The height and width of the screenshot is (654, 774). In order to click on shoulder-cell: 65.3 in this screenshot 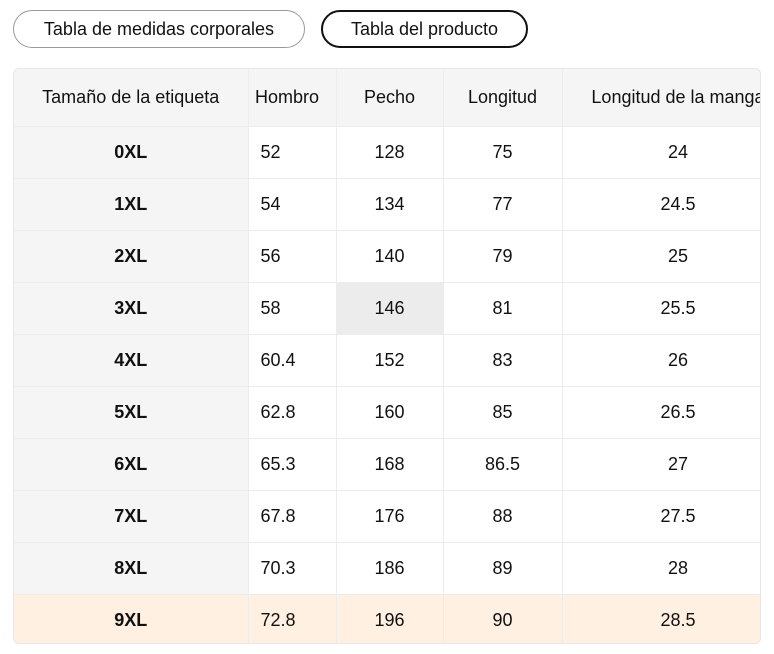, I will do `click(292, 464)`.